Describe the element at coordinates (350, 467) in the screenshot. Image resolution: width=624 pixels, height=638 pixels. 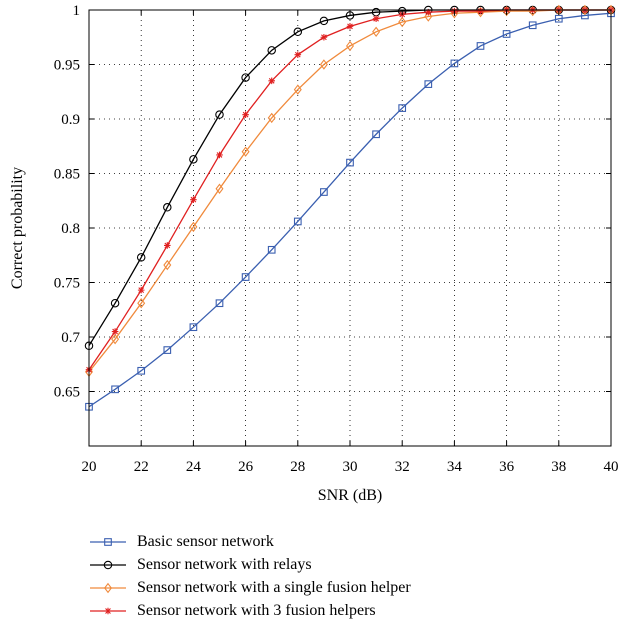
I see `x-tick-label: 30` at that location.